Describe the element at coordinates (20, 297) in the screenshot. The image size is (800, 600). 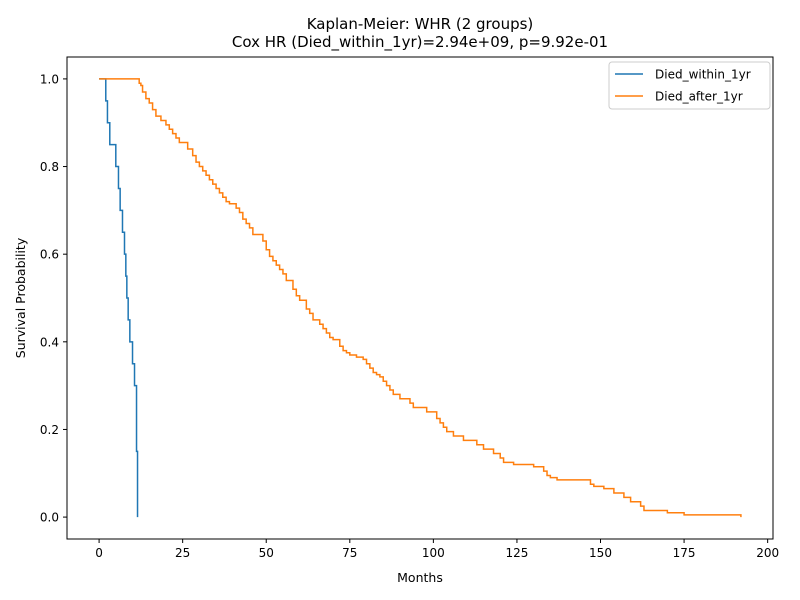
I see `y-axis-label: Survival Probability` at that location.